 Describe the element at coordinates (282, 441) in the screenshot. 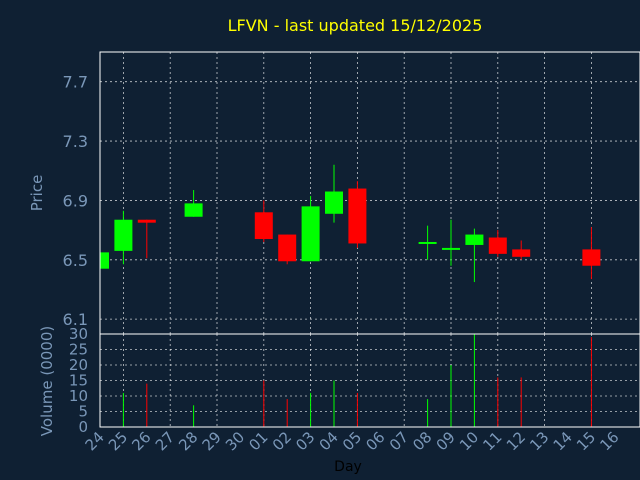

I see `x-tick-label: 02` at that location.